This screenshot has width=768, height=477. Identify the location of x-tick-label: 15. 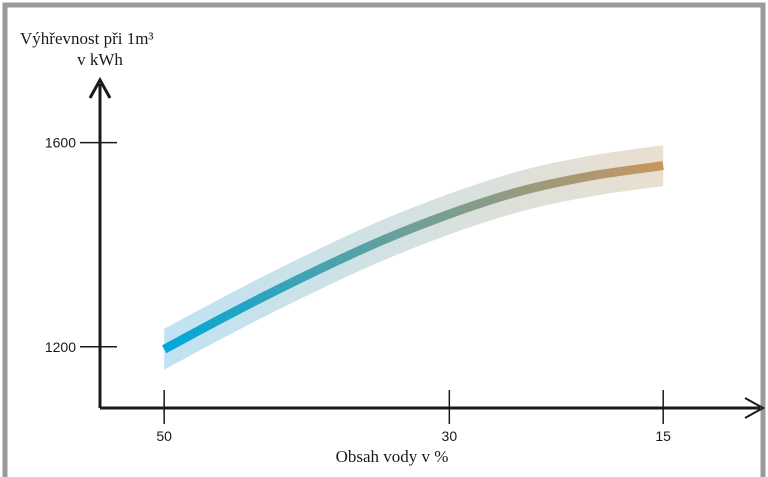
(663, 436).